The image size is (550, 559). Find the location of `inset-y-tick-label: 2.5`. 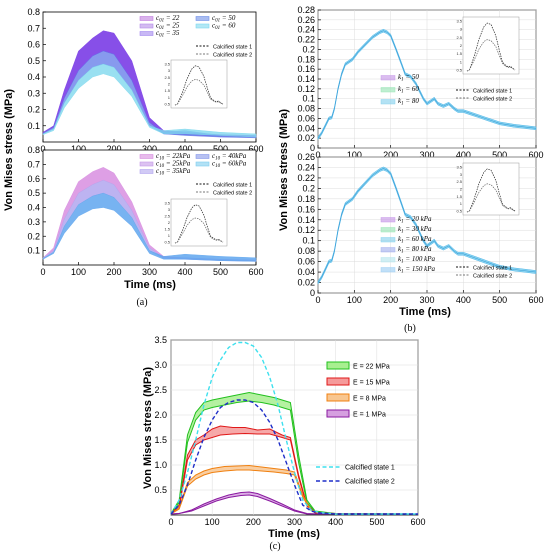

inset-y-tick-label: 2.5 is located at coordinates (459, 181).